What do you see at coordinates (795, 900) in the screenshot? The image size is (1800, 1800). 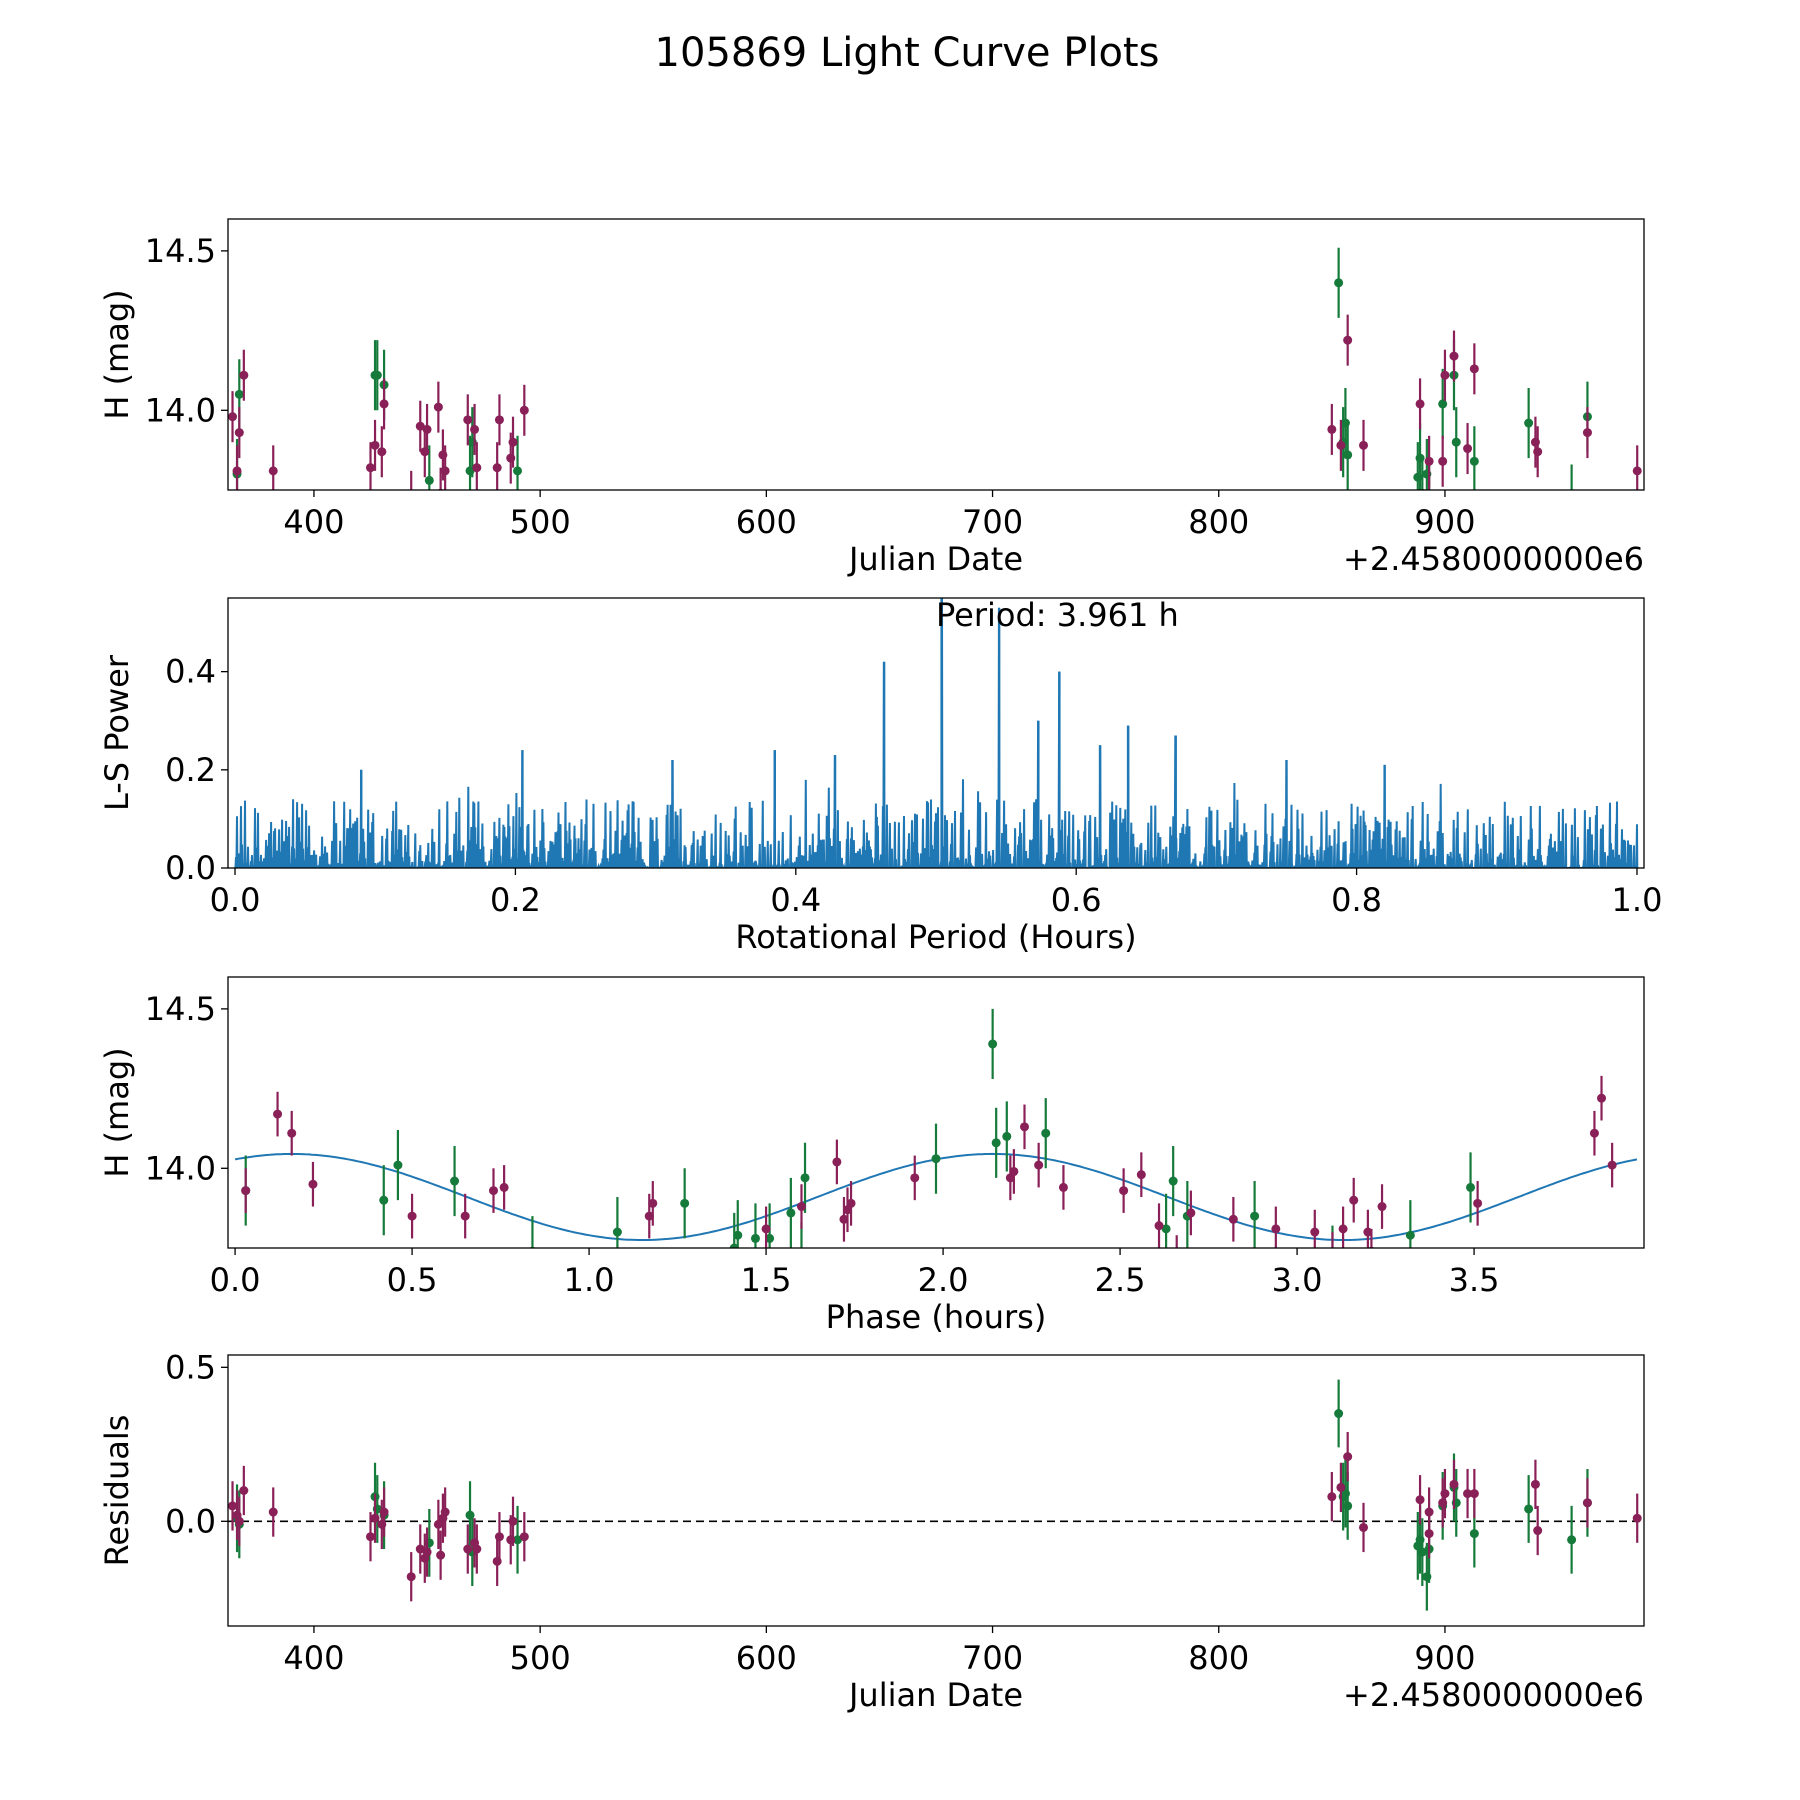 I see `x-tick-label: 0.4` at bounding box center [795, 900].